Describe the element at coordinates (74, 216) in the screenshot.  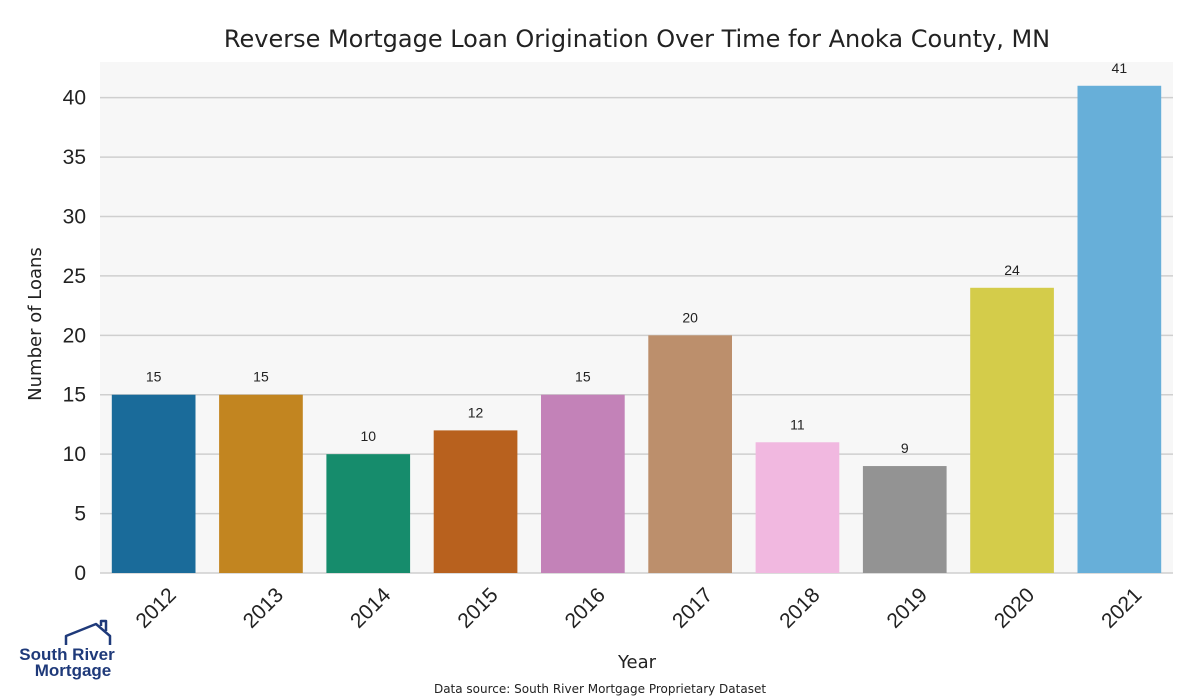
I see `y-tick-label: 30` at that location.